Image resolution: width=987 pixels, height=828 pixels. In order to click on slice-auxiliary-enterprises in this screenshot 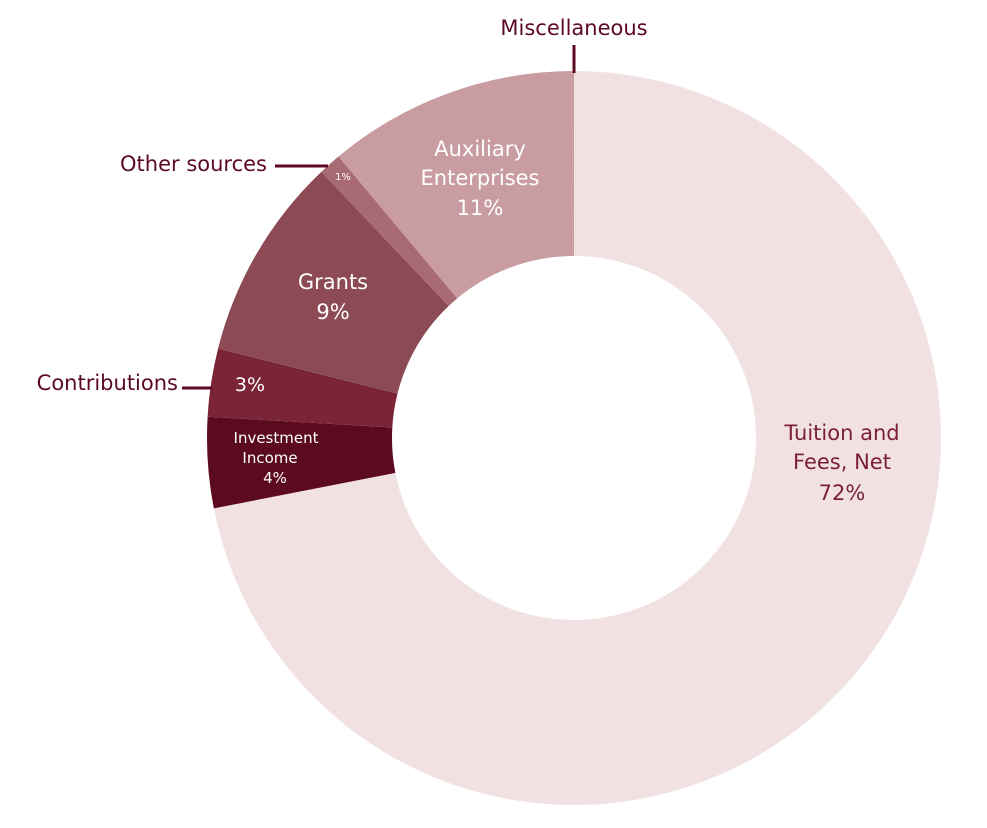, I will do `click(455, 185)`.